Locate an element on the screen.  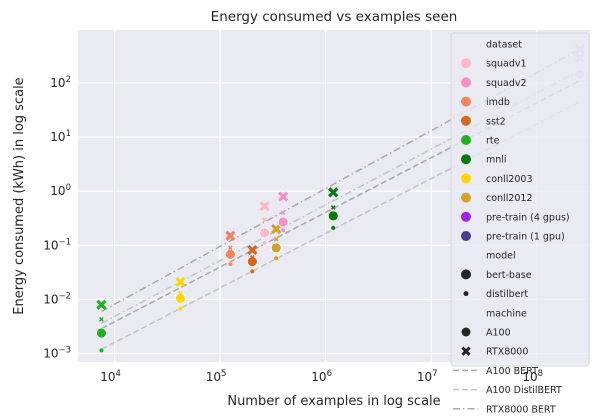
legend-marker-squadv2 is located at coordinates (466, 82).